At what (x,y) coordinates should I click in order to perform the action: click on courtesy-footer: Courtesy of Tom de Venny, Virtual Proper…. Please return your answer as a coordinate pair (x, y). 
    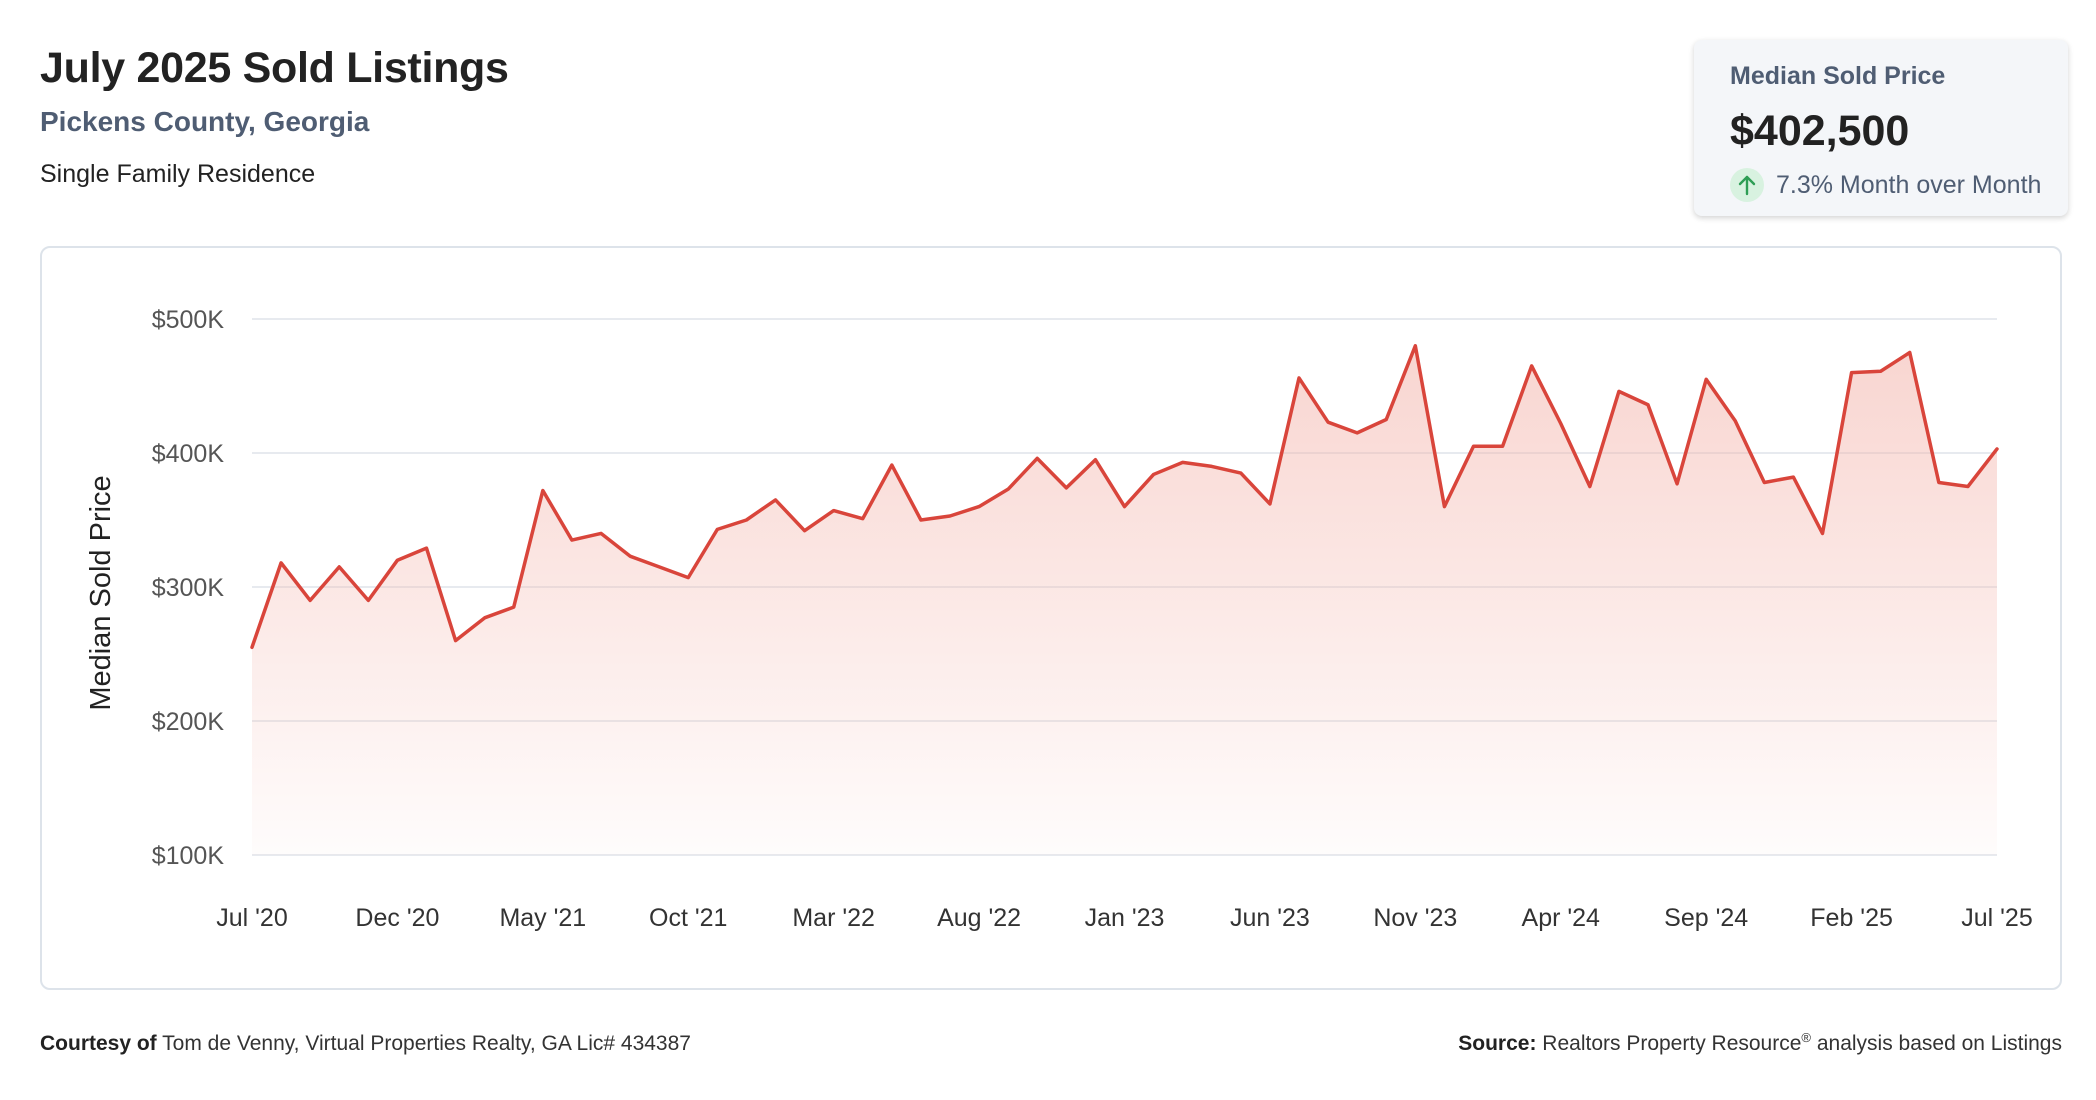
    Looking at the image, I should click on (365, 1044).